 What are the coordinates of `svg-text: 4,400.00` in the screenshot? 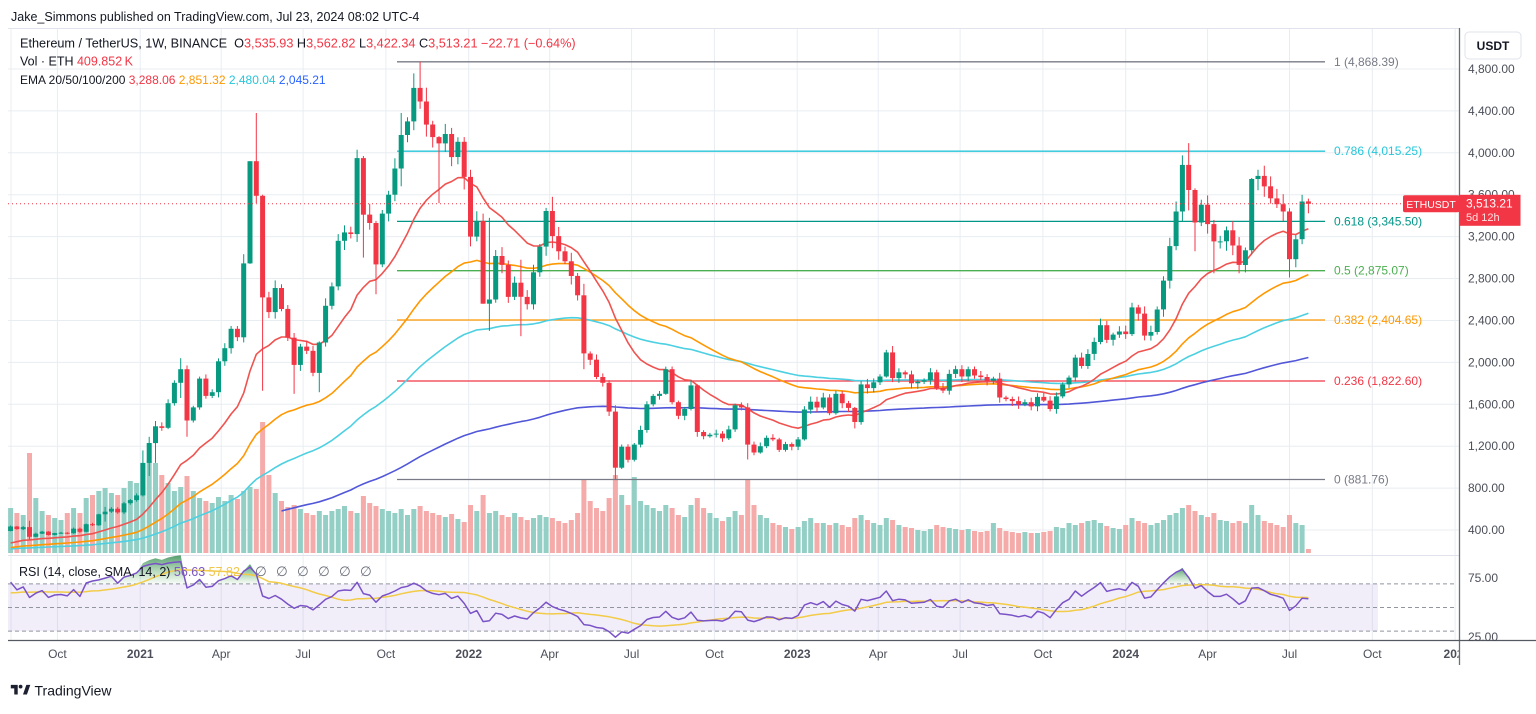 It's located at (1491, 111).